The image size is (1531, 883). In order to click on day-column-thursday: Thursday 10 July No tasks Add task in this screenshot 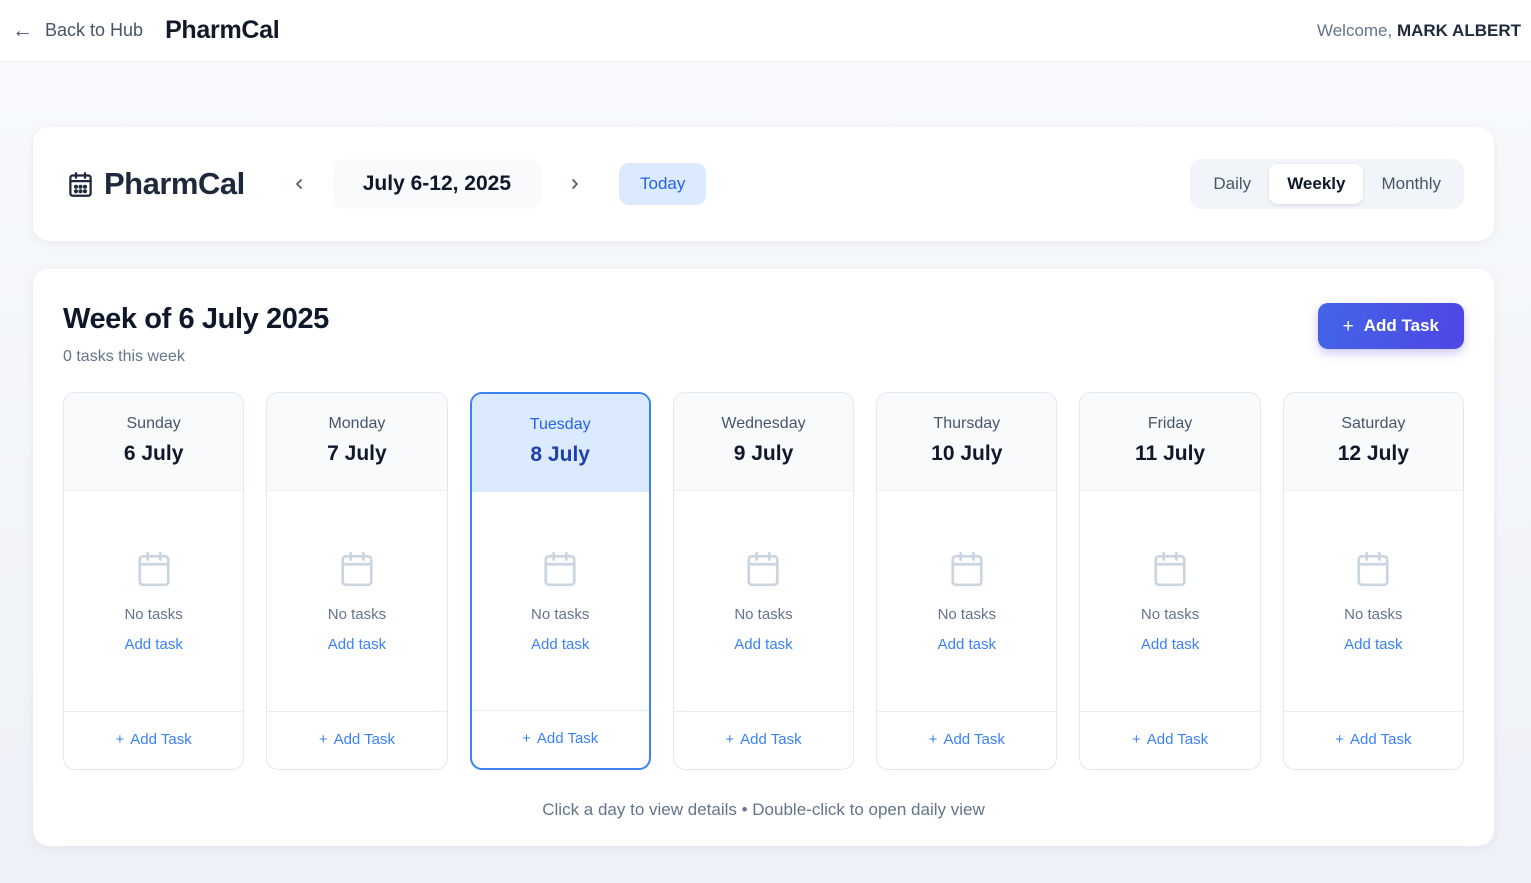, I will do `click(967, 581)`.